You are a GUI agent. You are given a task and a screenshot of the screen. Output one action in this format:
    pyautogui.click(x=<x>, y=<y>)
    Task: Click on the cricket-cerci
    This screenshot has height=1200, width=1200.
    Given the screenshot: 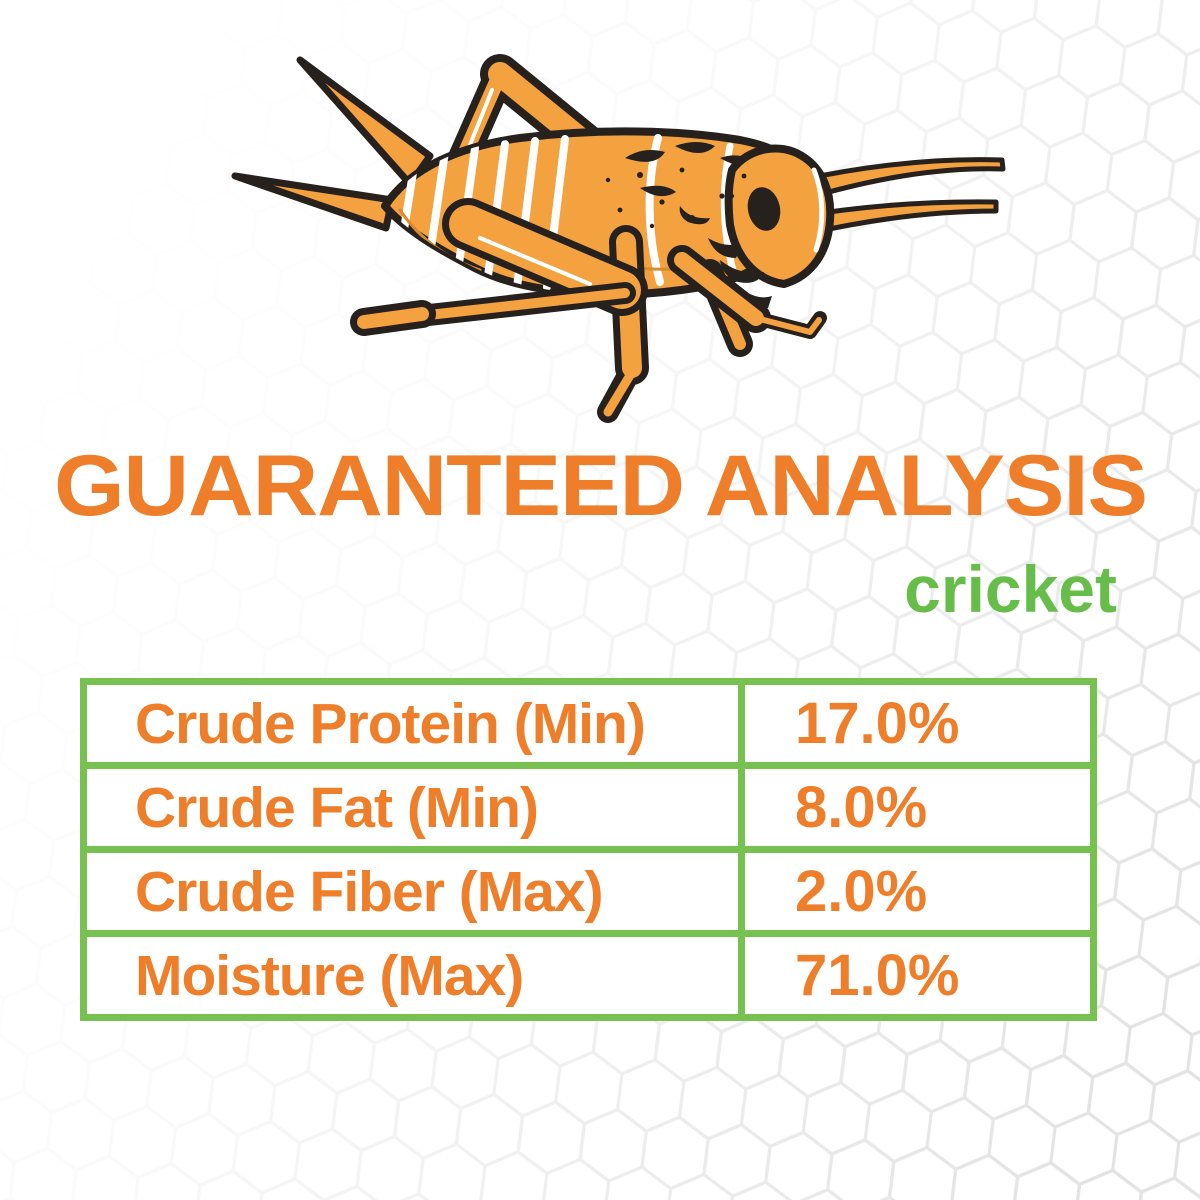 What is the action you would take?
    pyautogui.click(x=332, y=144)
    